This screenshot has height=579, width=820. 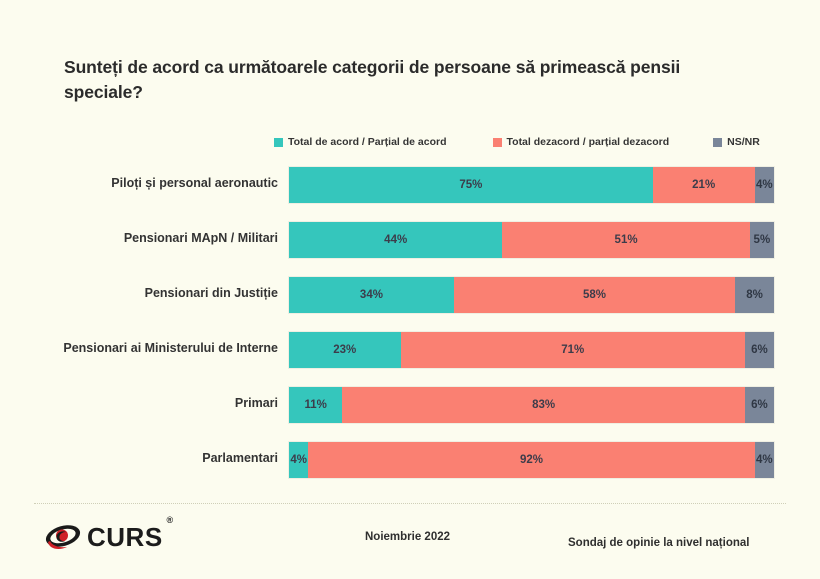 I want to click on curs-logo: CURS ®, so click(x=108, y=535).